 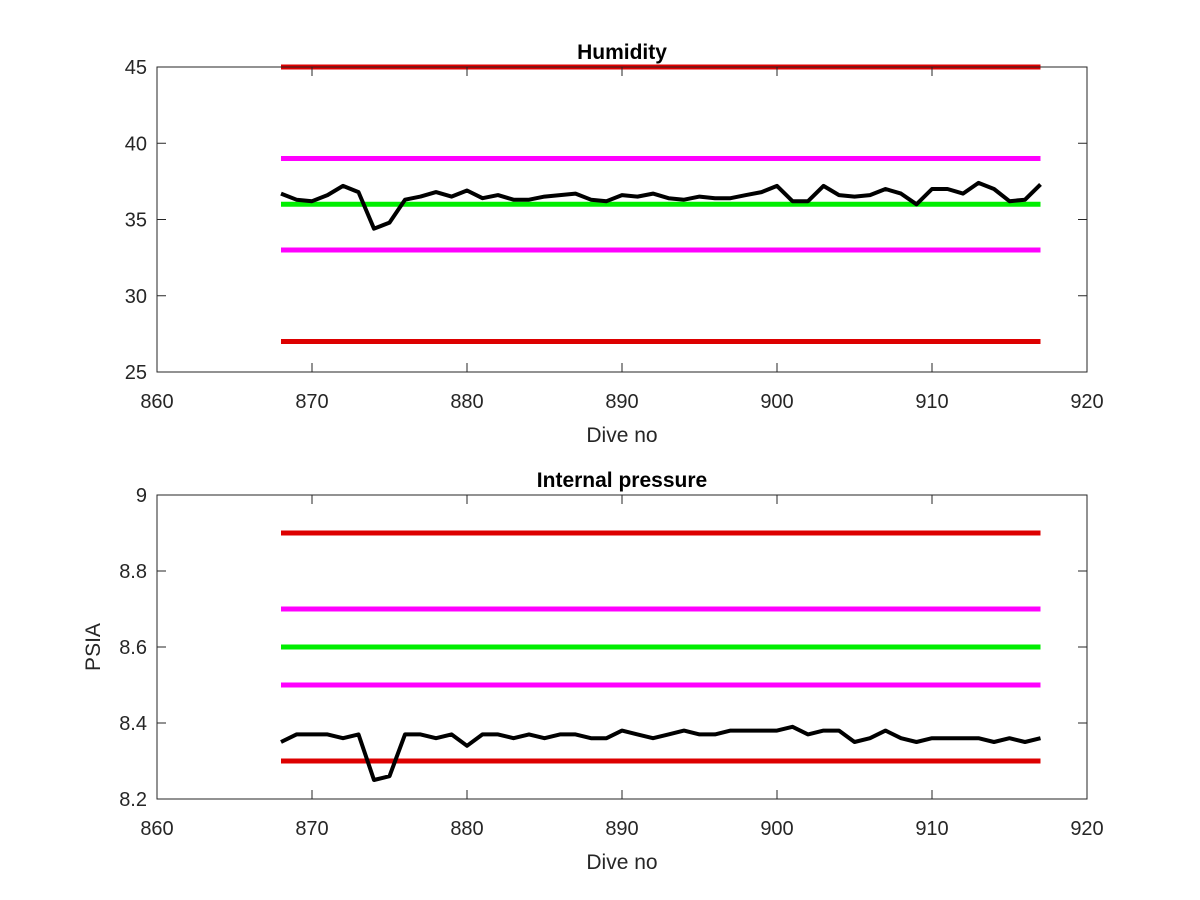 What do you see at coordinates (622, 52) in the screenshot?
I see `chart-title: Humidity` at bounding box center [622, 52].